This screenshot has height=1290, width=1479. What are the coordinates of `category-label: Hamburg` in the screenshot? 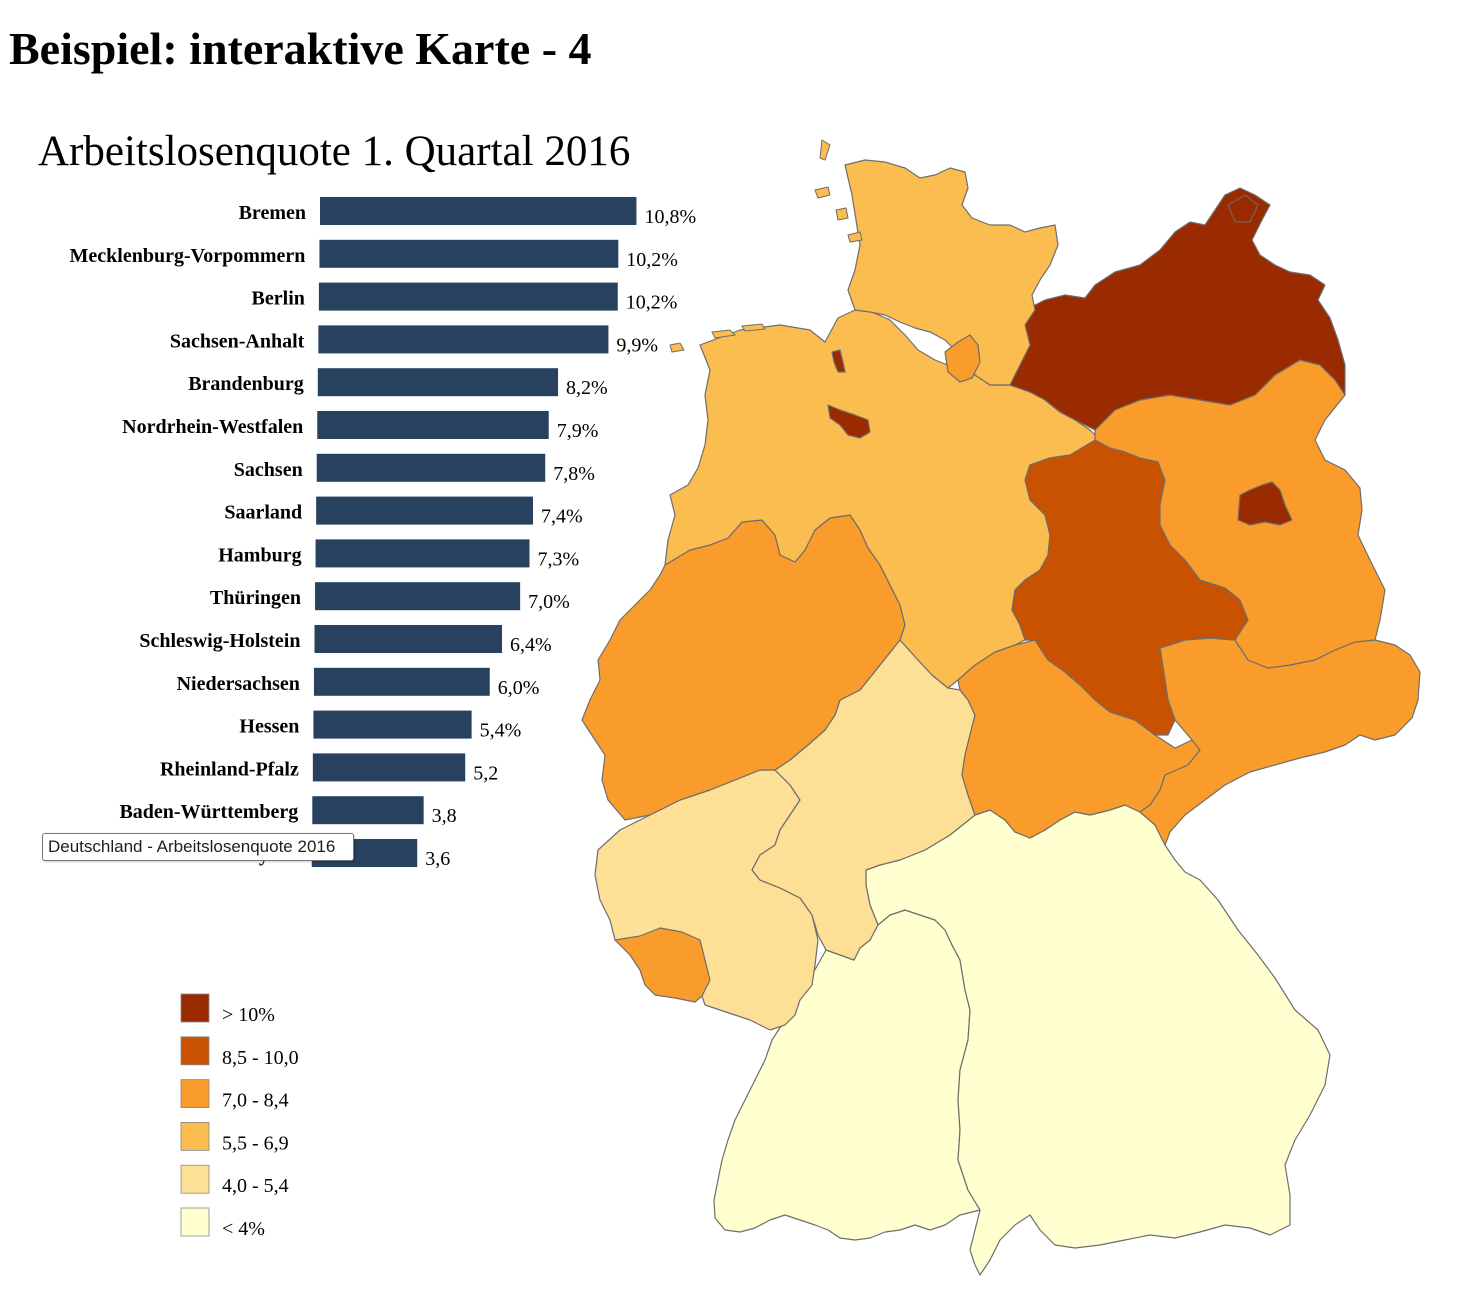 It's located at (259, 555).